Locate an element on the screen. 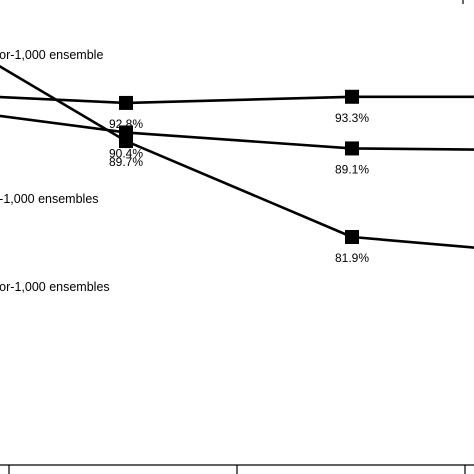  series-0-data-label-2: 81.9% is located at coordinates (352, 258).